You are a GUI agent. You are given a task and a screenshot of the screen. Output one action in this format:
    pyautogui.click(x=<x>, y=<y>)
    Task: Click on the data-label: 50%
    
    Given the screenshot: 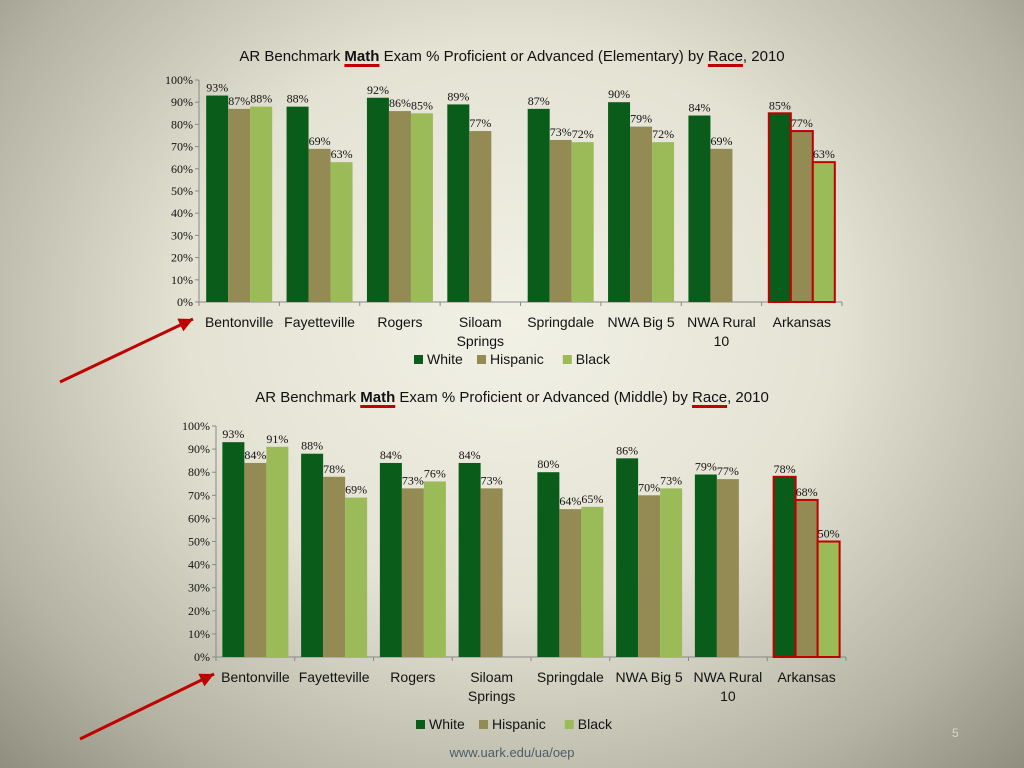 What is the action you would take?
    pyautogui.click(x=829, y=534)
    